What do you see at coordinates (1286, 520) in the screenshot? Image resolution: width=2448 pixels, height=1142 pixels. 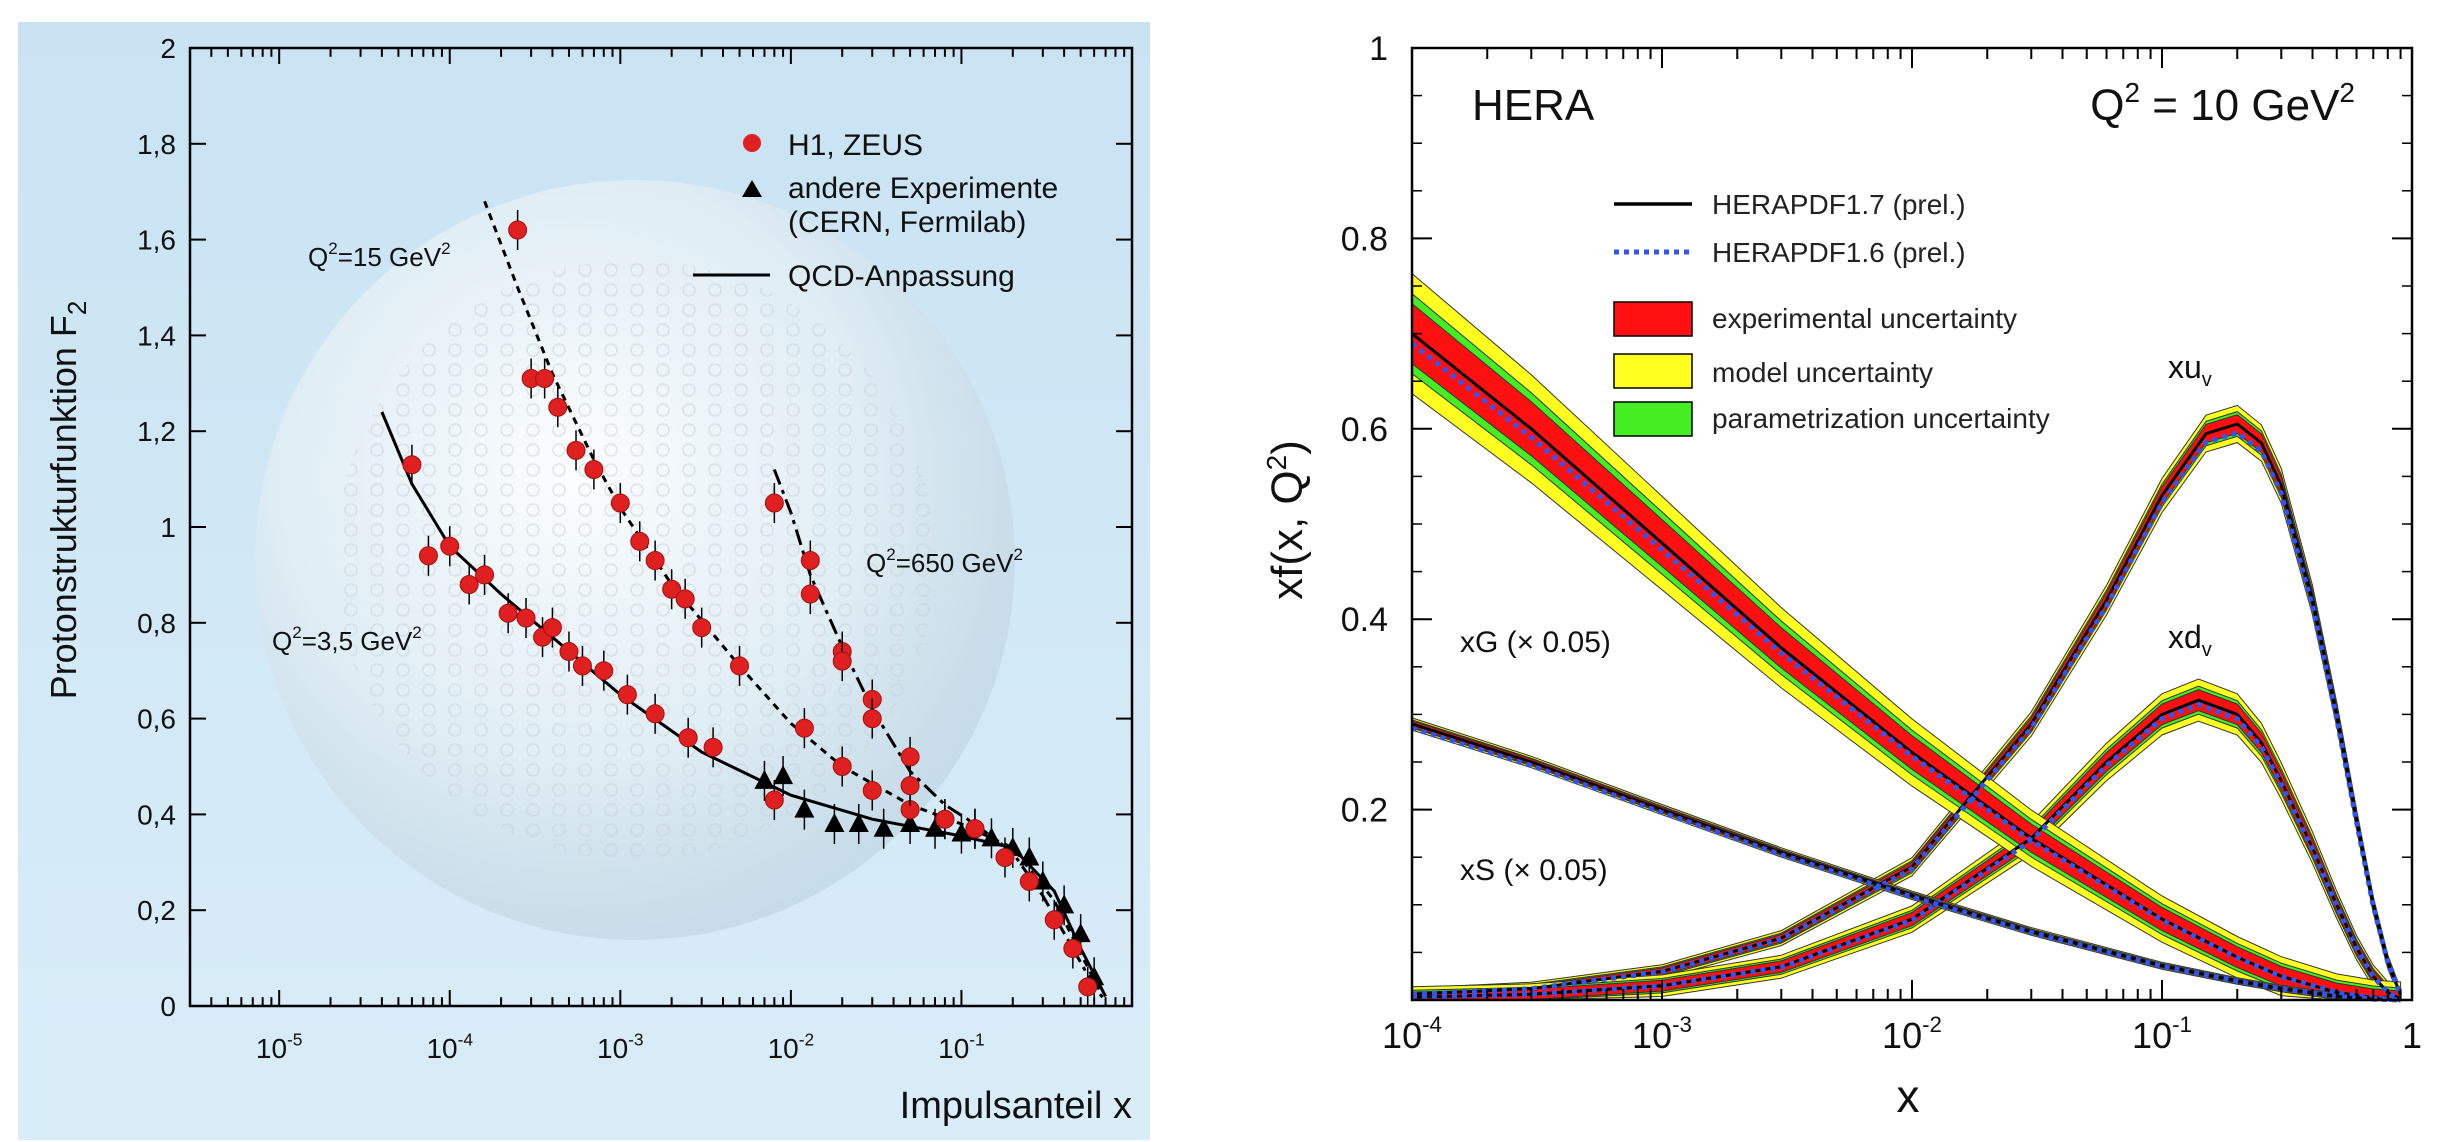 I see `right-y-axis-label: xf(x, Q2)` at bounding box center [1286, 520].